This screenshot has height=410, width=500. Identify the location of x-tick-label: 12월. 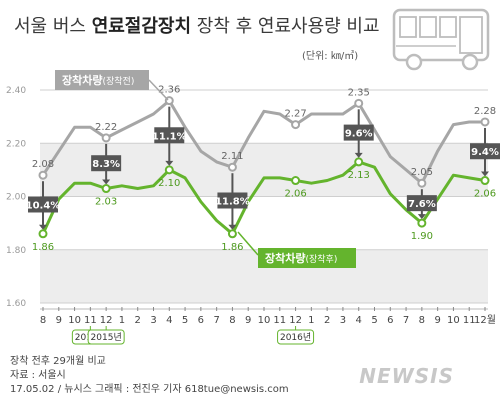
(485, 320).